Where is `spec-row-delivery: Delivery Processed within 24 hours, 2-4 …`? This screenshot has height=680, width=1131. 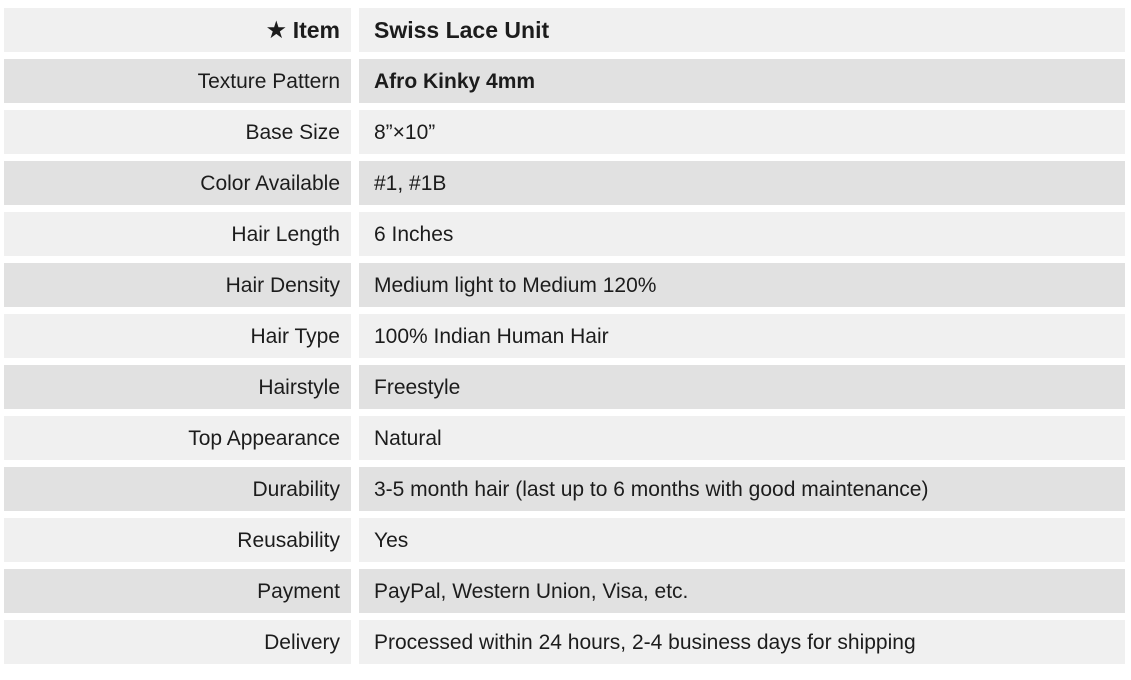 spec-row-delivery: Delivery Processed within 24 hours, 2-4 … is located at coordinates (564, 642).